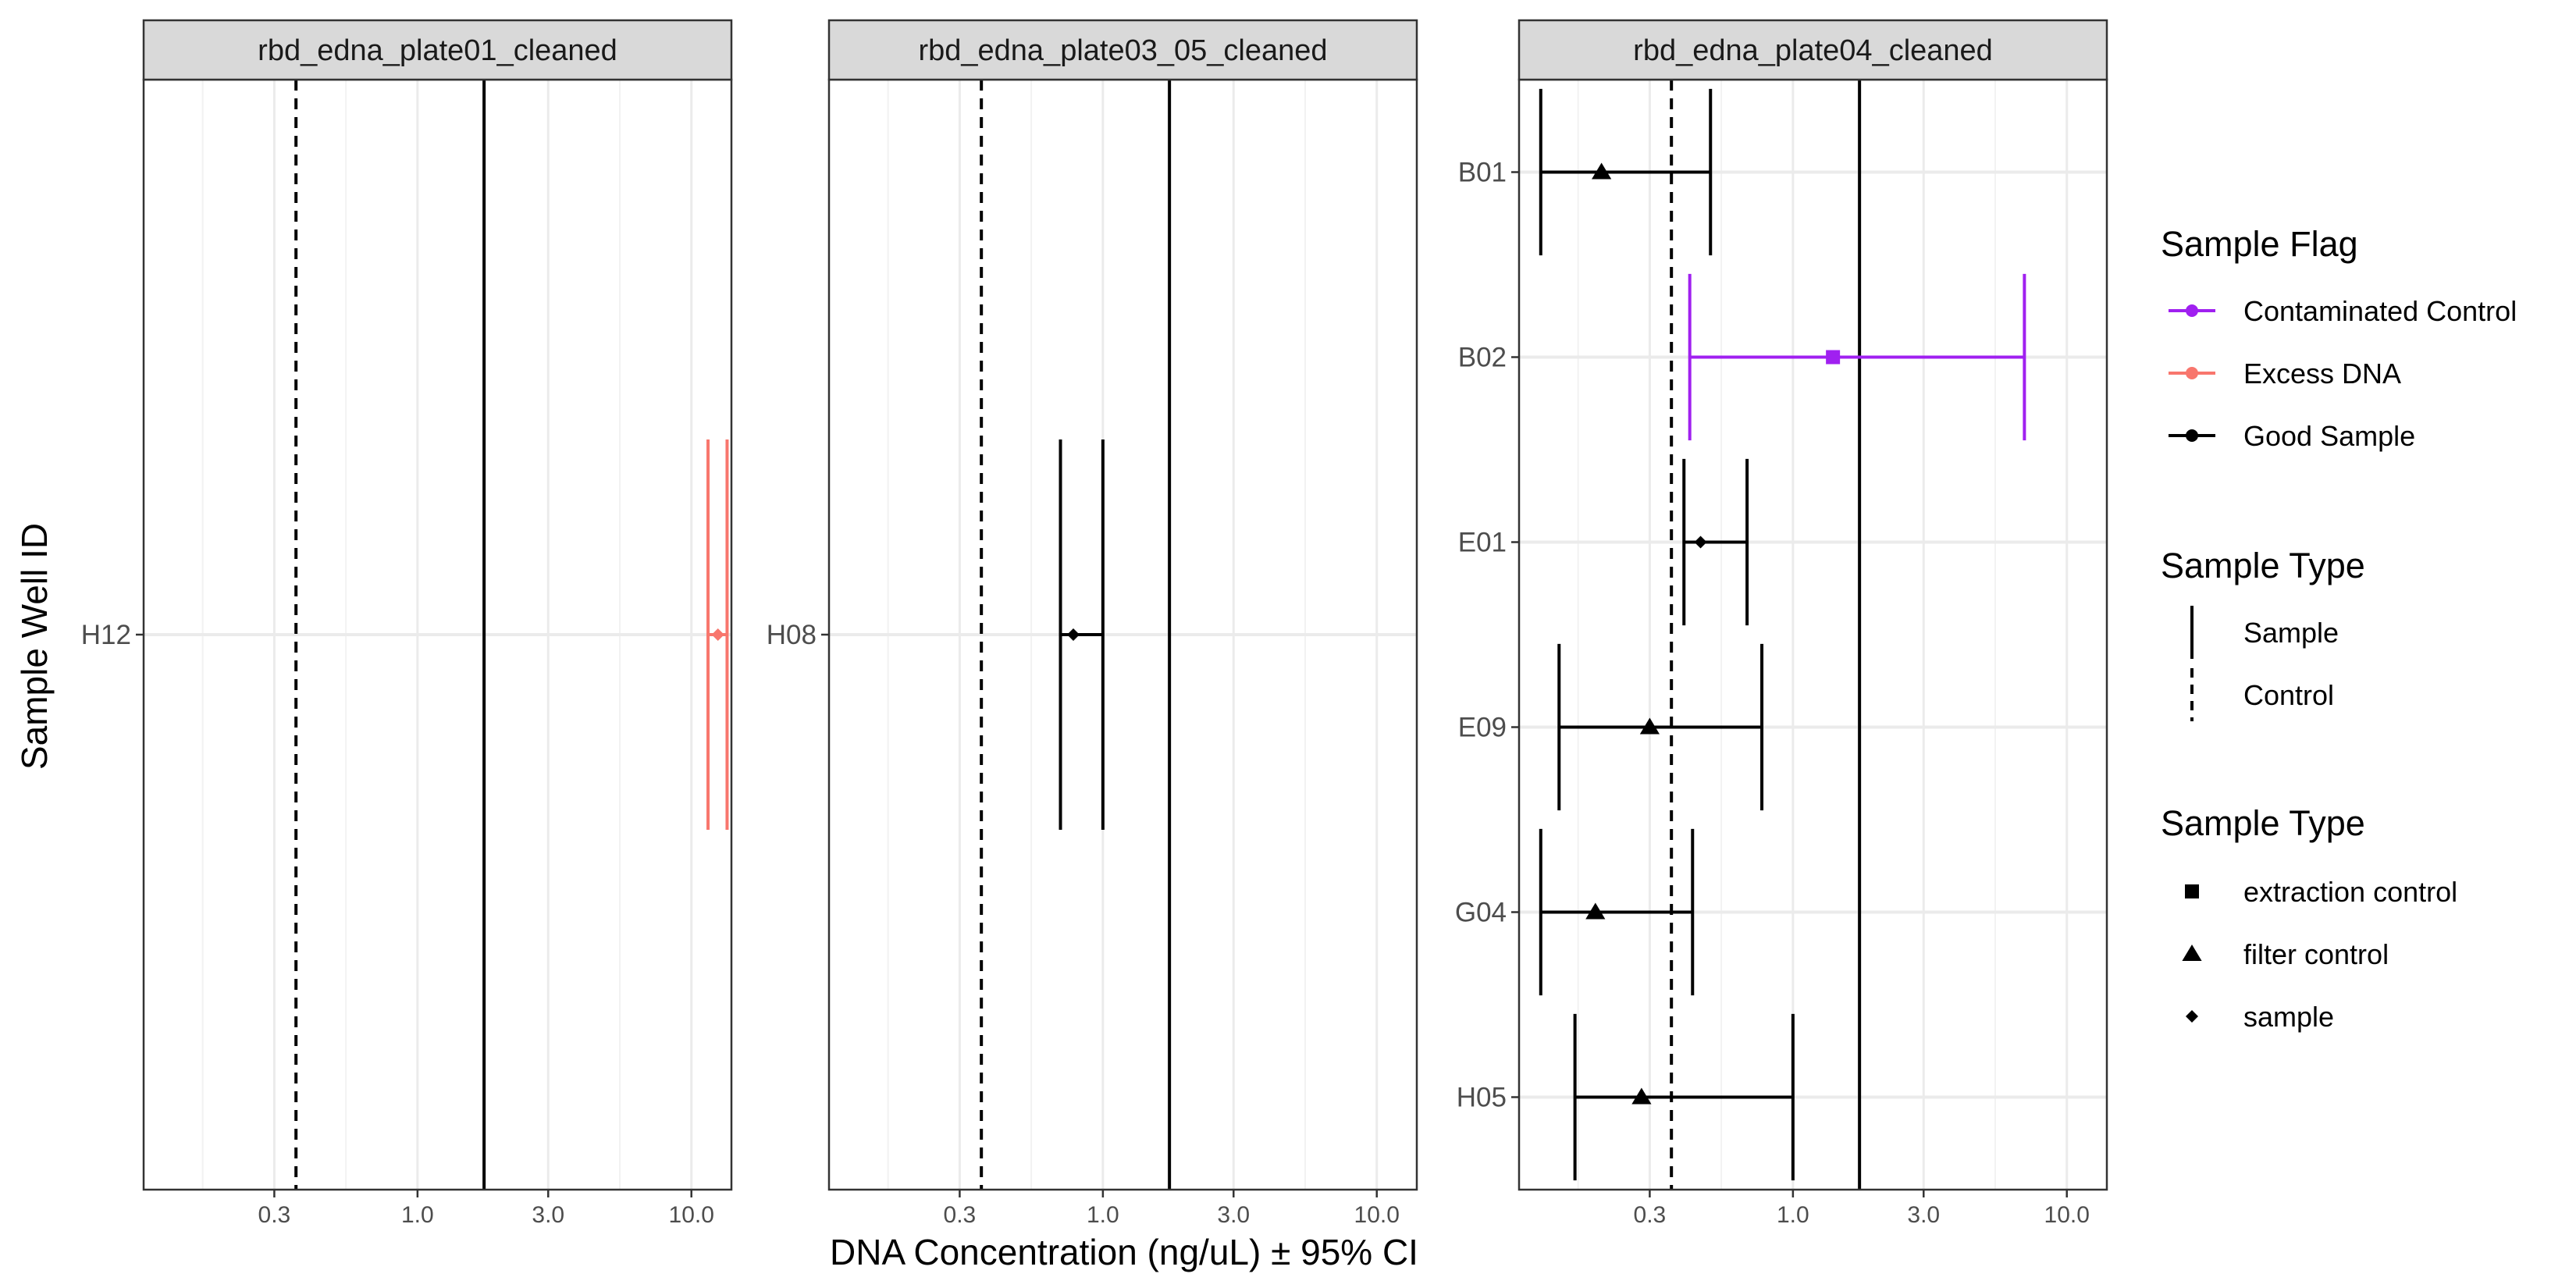 The width and height of the screenshot is (2576, 1288). I want to click on facet-strip-label: rbd_edna_plate03_05_cleaned, so click(1122, 51).